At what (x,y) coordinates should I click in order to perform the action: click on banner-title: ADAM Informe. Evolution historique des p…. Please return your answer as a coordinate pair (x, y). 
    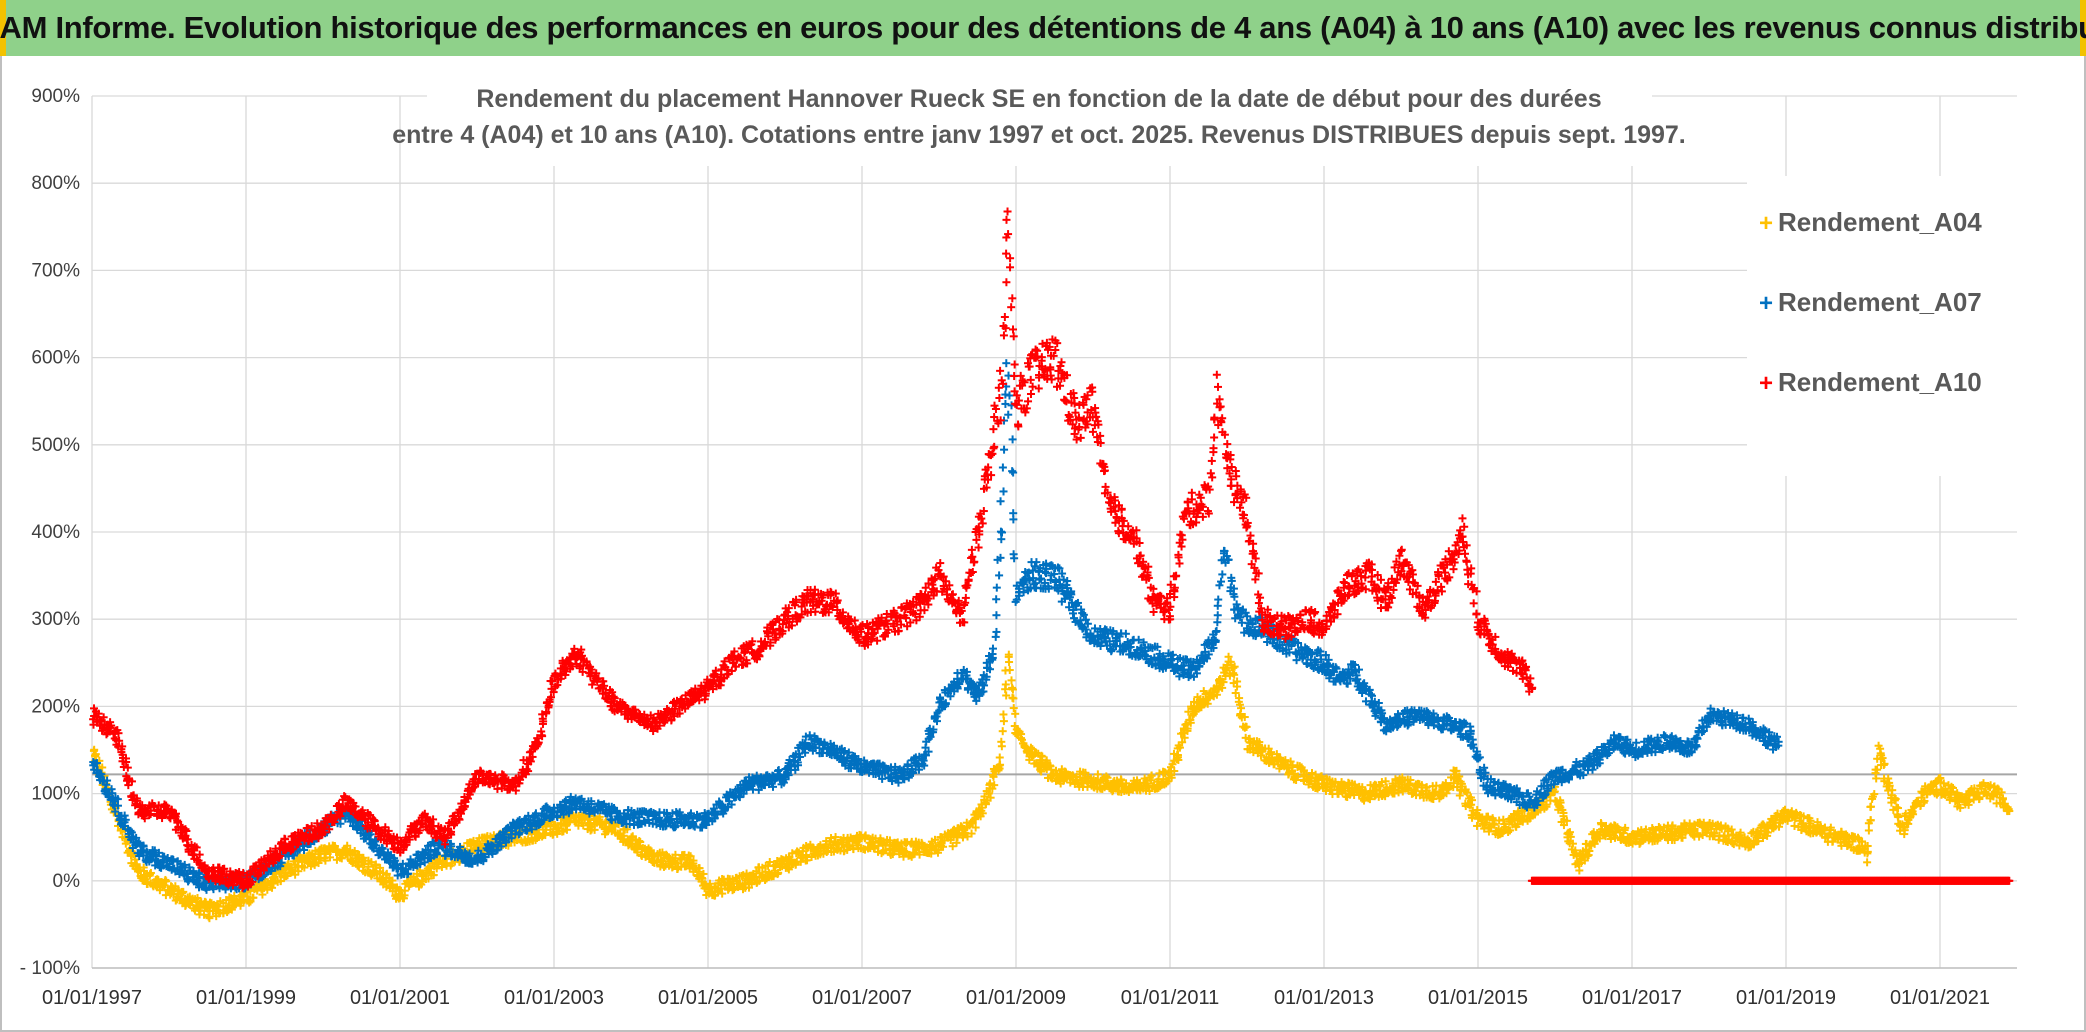
    Looking at the image, I should click on (1043, 28).